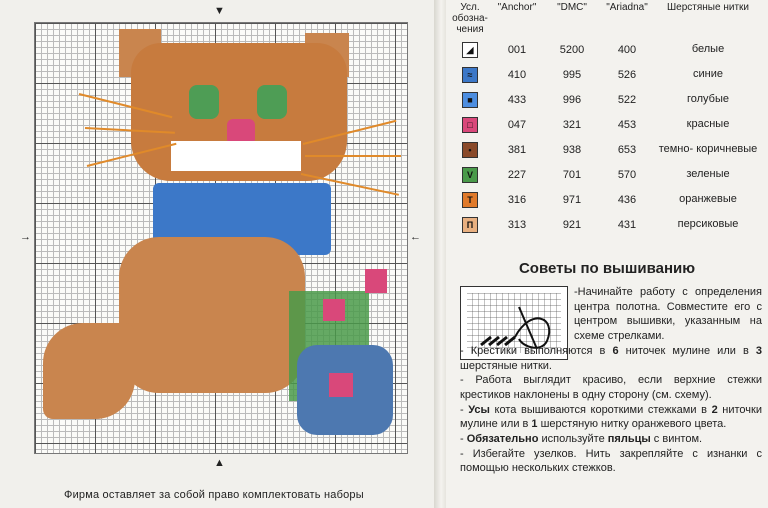 This screenshot has height=508, width=768. What do you see at coordinates (89, 371) in the screenshot?
I see `cat-tail` at bounding box center [89, 371].